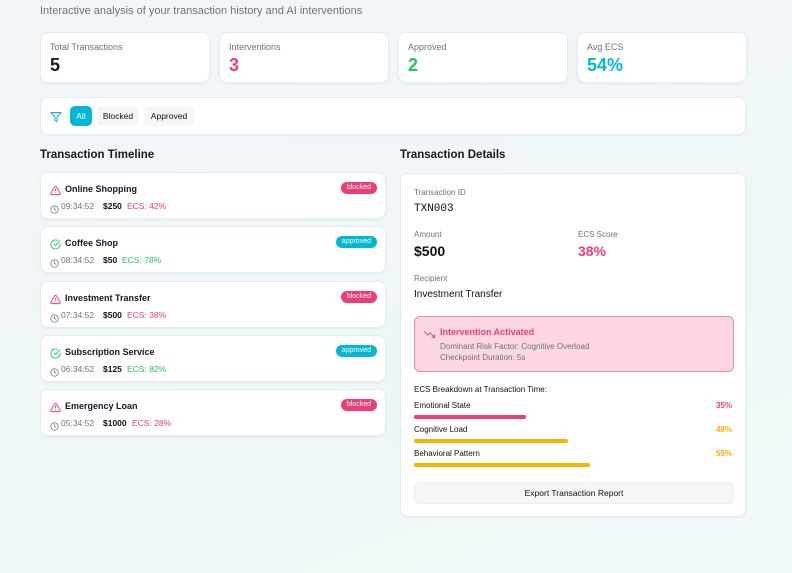  I want to click on export-button: Export Transaction Report, so click(574, 493).